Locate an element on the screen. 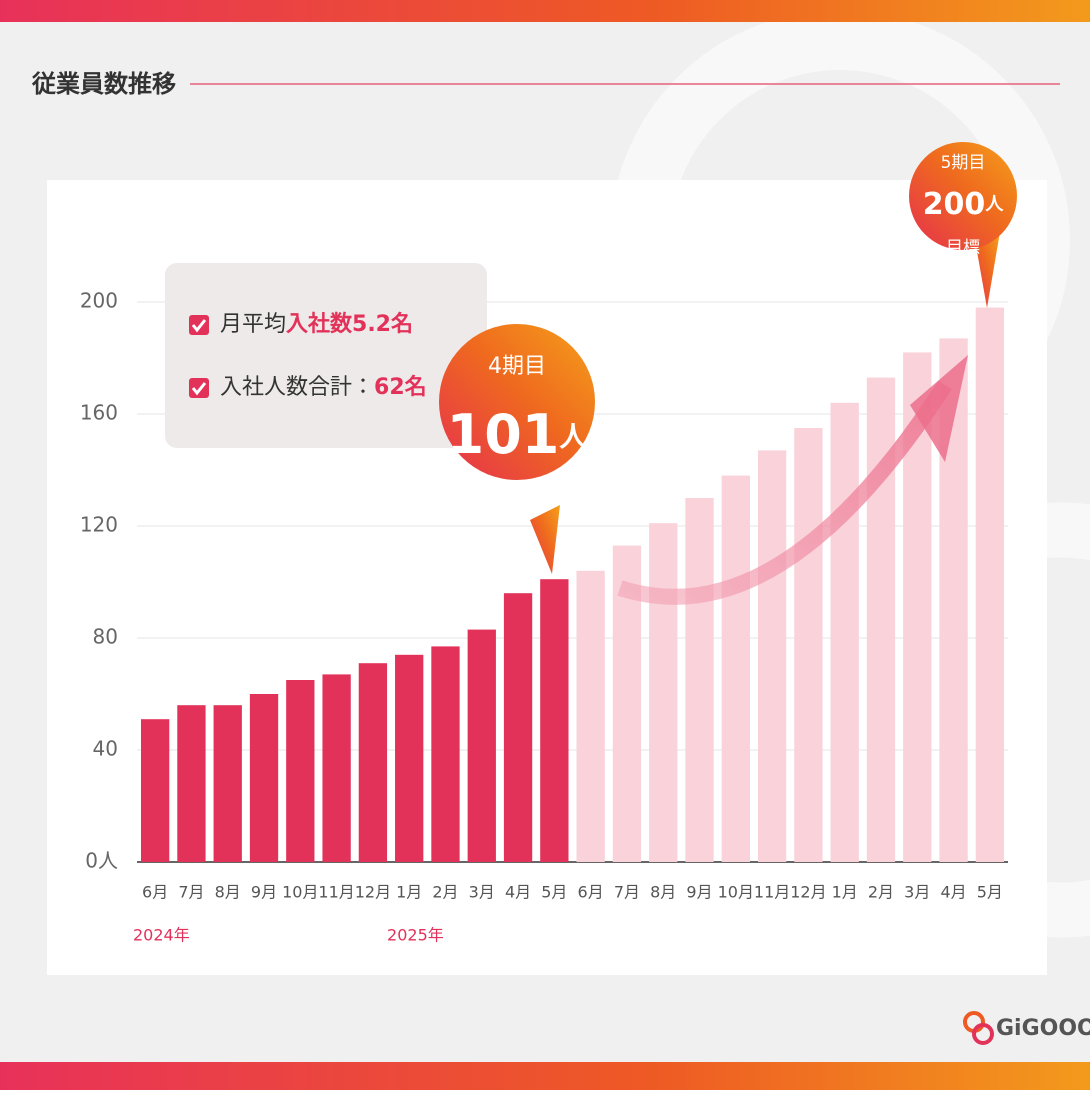 The image size is (1090, 1094). callout: 5期目 200人 目標 is located at coordinates (963, 225).